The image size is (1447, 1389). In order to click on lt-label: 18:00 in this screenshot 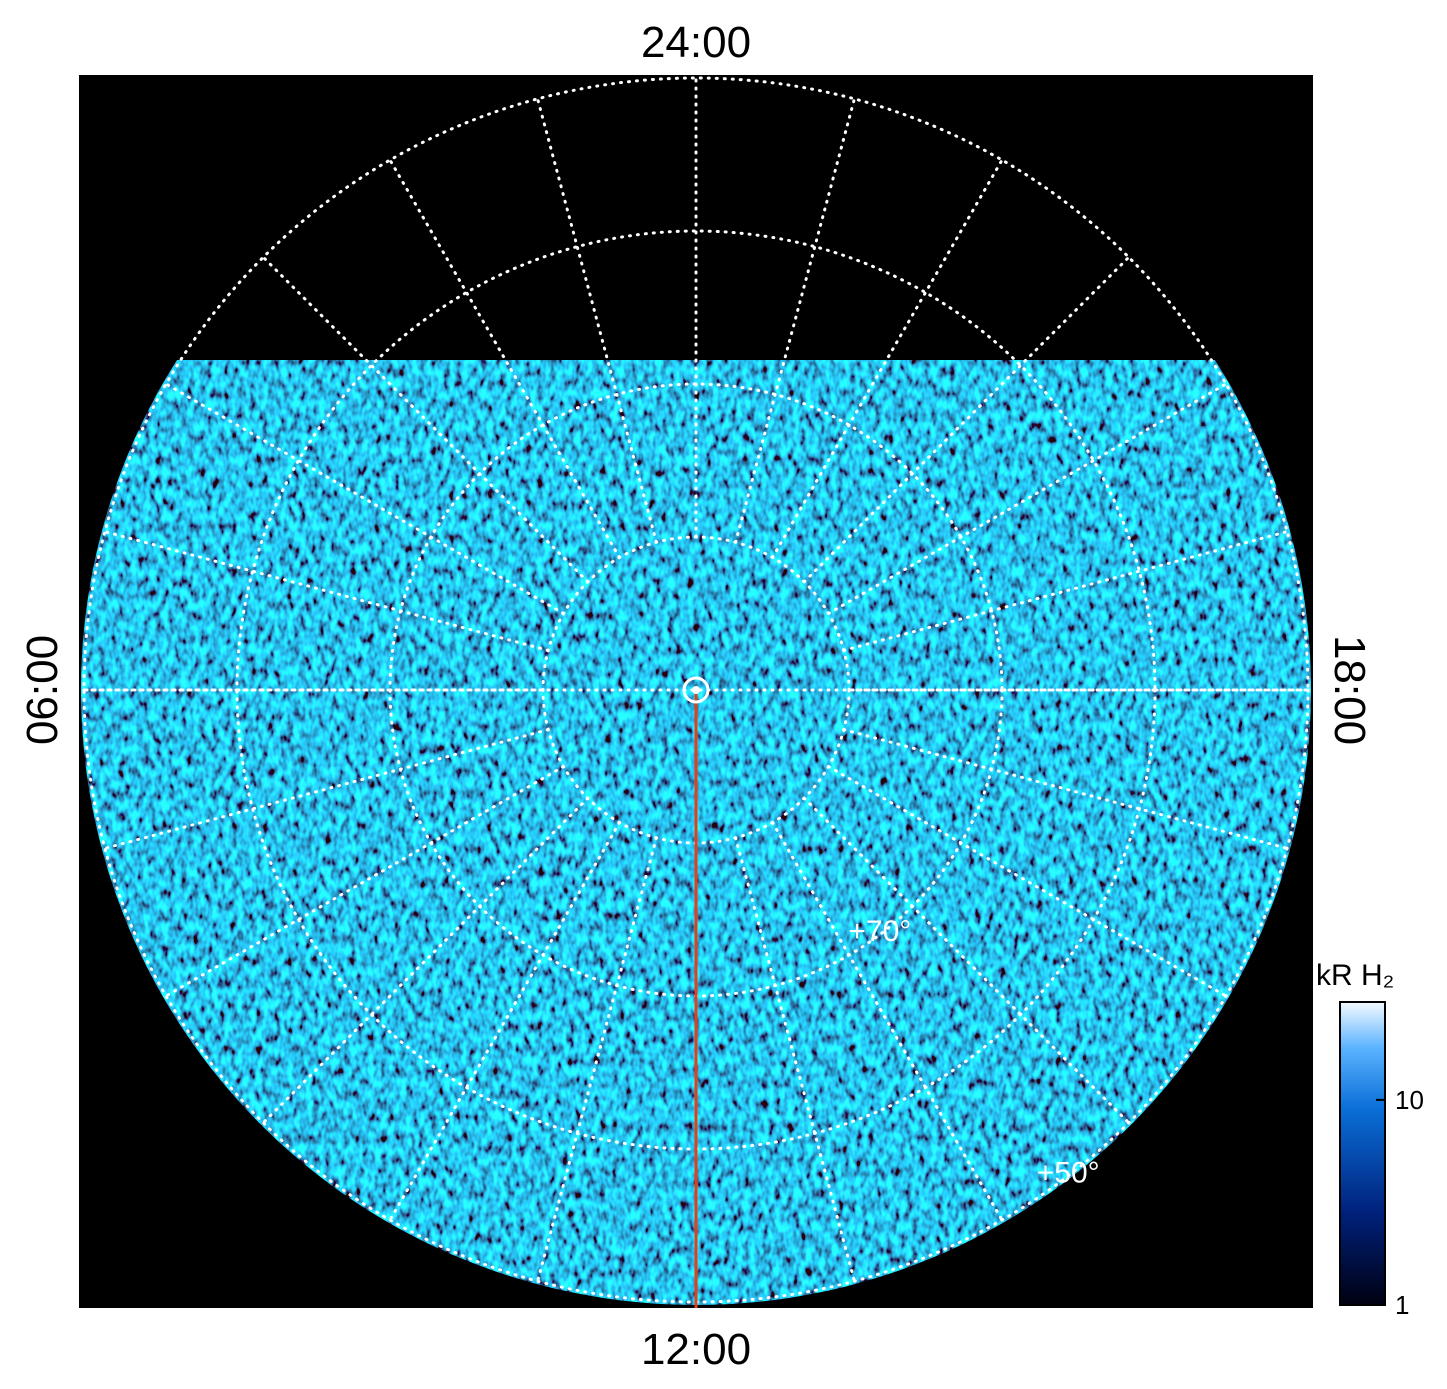, I will do `click(1349, 690)`.